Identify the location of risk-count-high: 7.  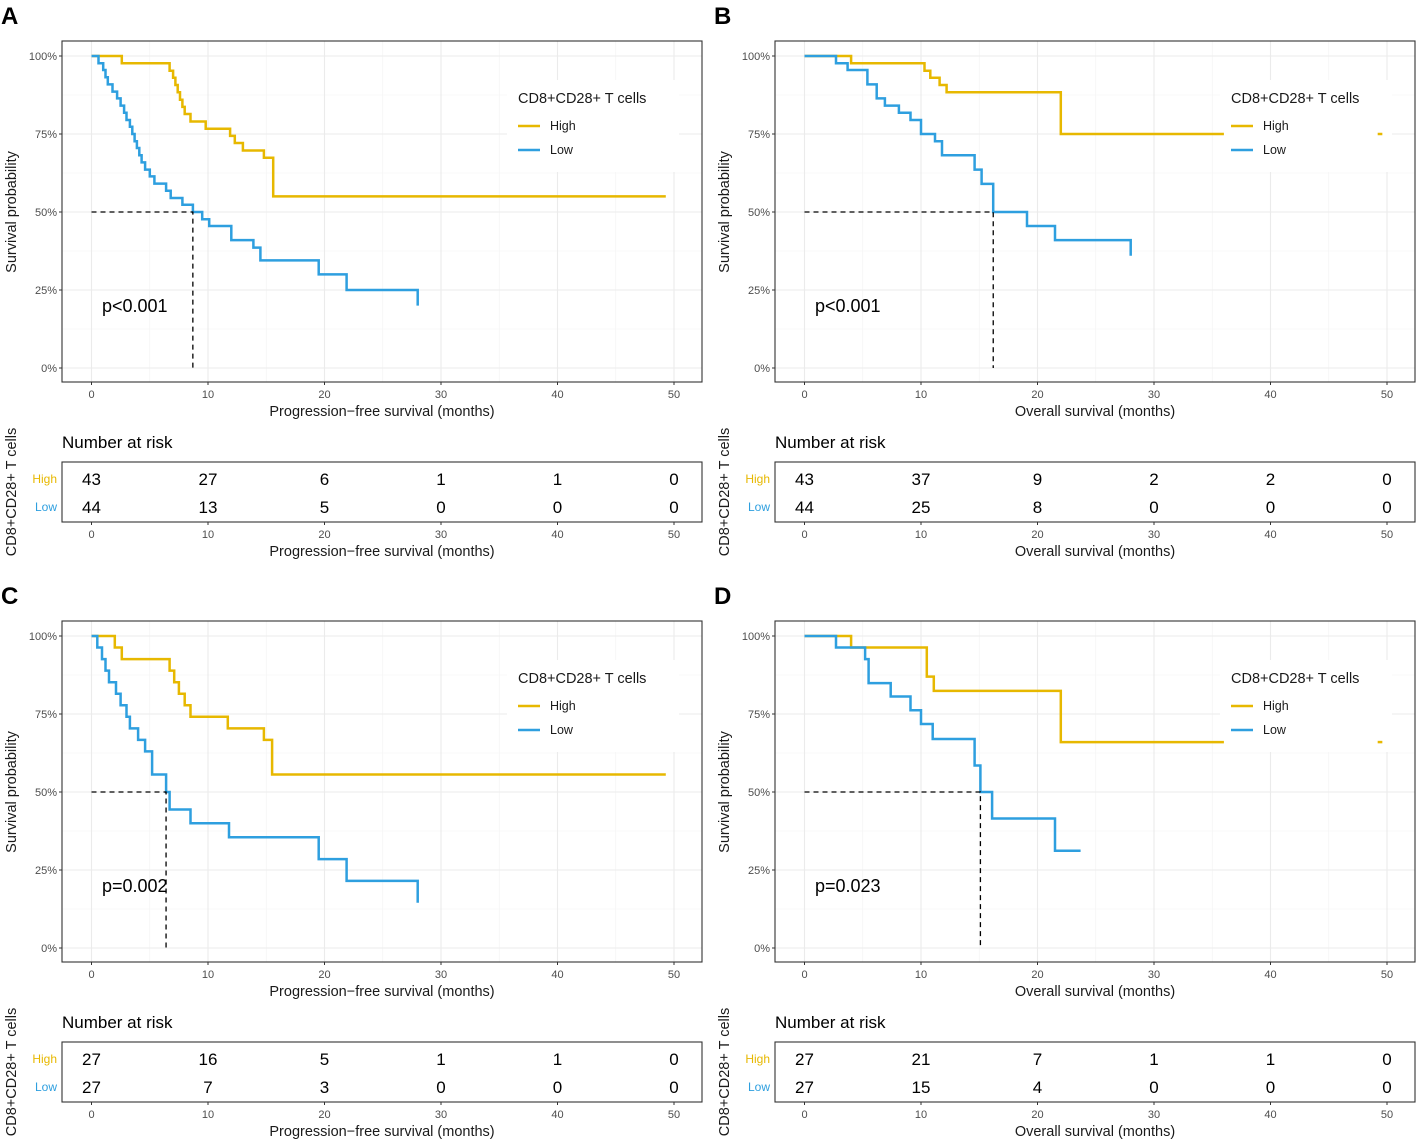
(1037, 1059).